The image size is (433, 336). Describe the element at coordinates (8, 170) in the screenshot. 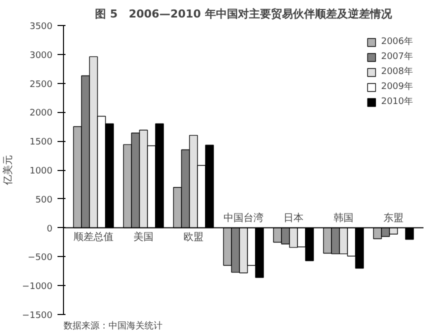

I see `y-axis-title: 亿美元` at that location.